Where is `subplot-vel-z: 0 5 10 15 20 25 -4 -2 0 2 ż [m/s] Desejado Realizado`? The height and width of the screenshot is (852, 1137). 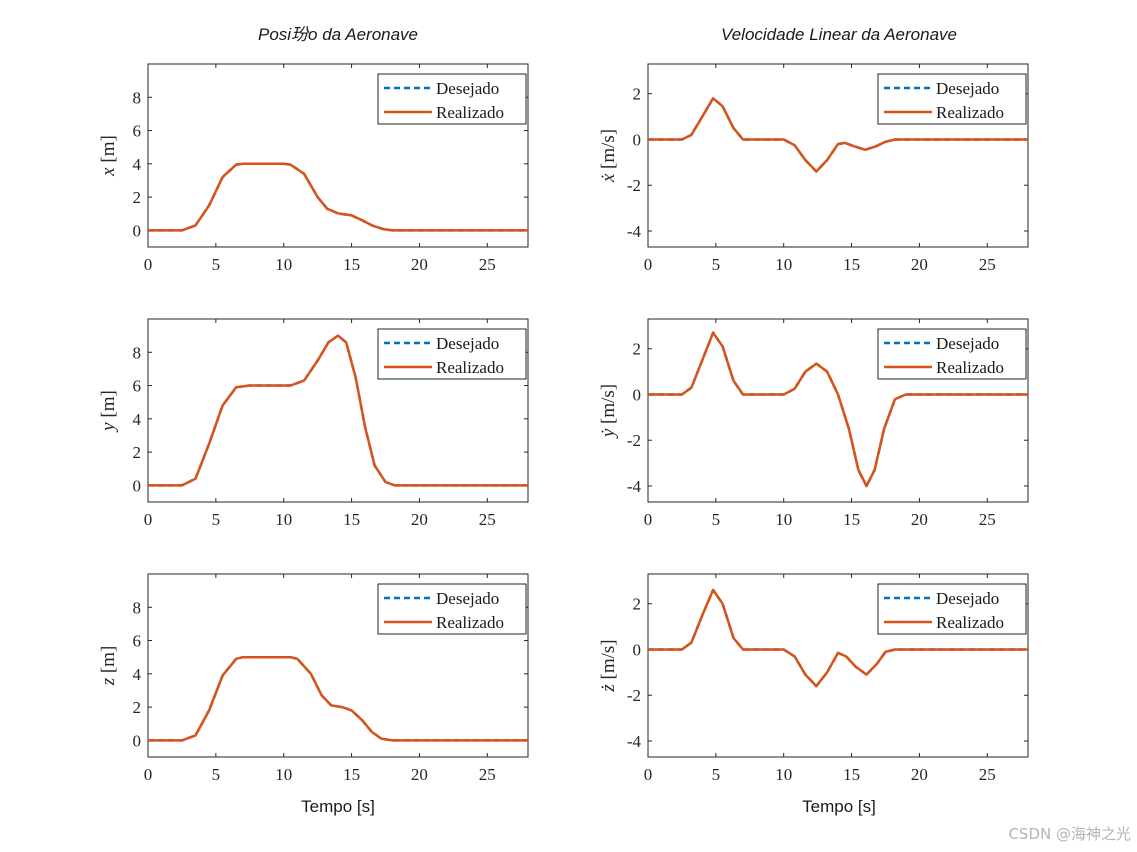
subplot-vel-z: 0 5 10 15 20 25 -4 -2 0 2 ż [m/s] Desejado Realizado is located at coordinates (813, 678).